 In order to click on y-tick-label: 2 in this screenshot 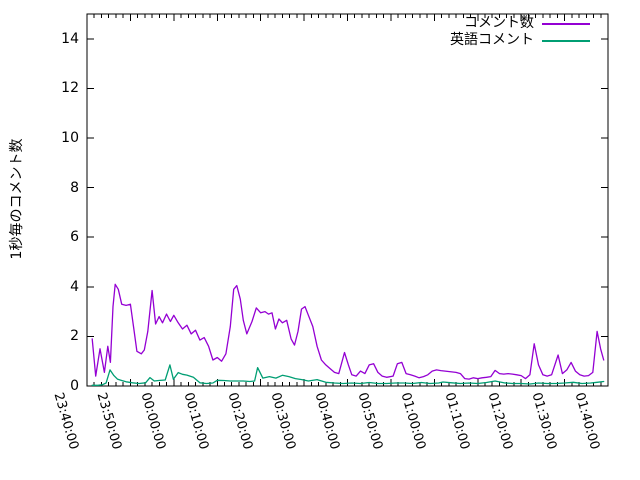, I will do `click(74, 336)`.